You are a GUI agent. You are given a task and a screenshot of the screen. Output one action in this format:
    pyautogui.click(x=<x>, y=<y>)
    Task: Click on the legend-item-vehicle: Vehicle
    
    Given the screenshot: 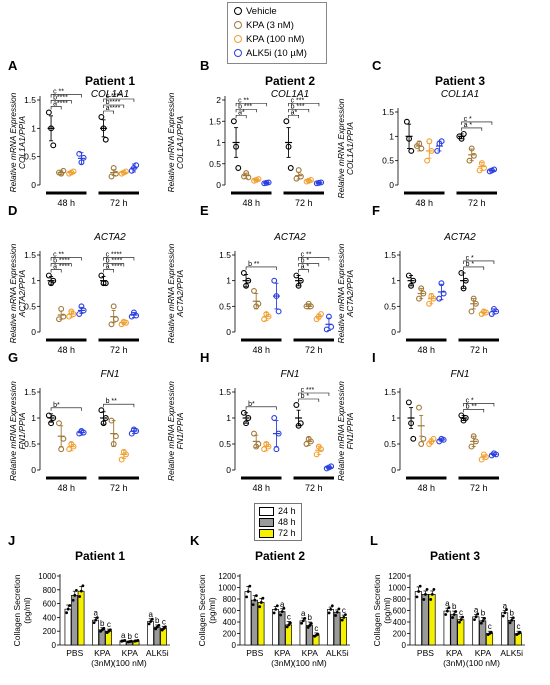 What is the action you would take?
    pyautogui.click(x=255, y=12)
    